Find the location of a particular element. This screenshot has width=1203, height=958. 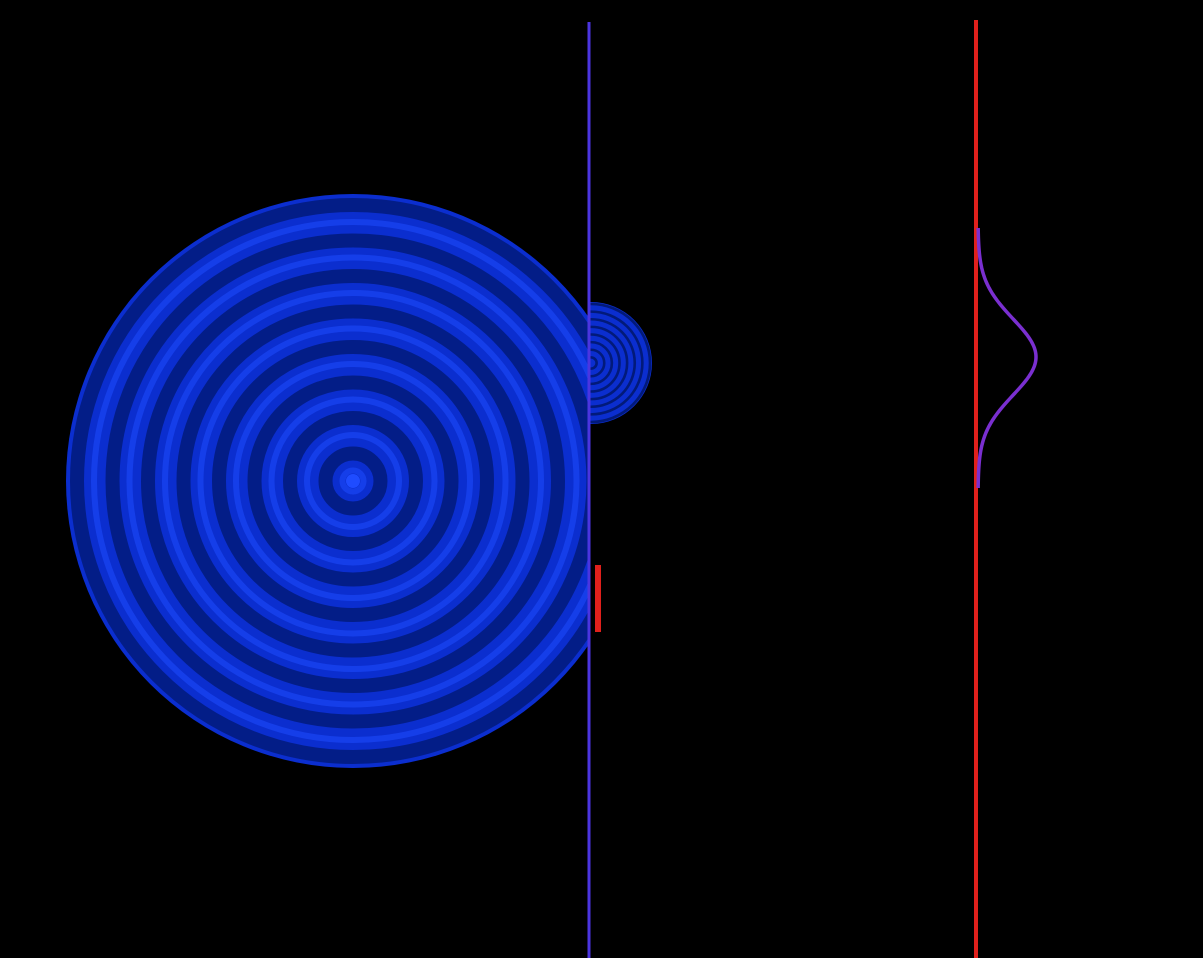

small-circular-wave is located at coordinates (620, 363).